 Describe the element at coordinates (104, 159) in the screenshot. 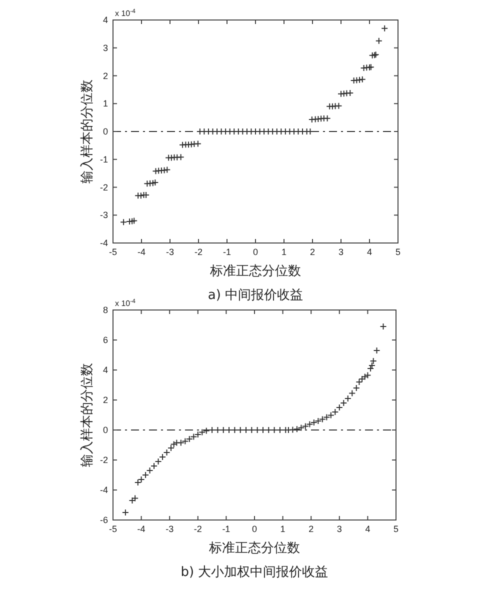

I see `y-tick-label: -1` at that location.